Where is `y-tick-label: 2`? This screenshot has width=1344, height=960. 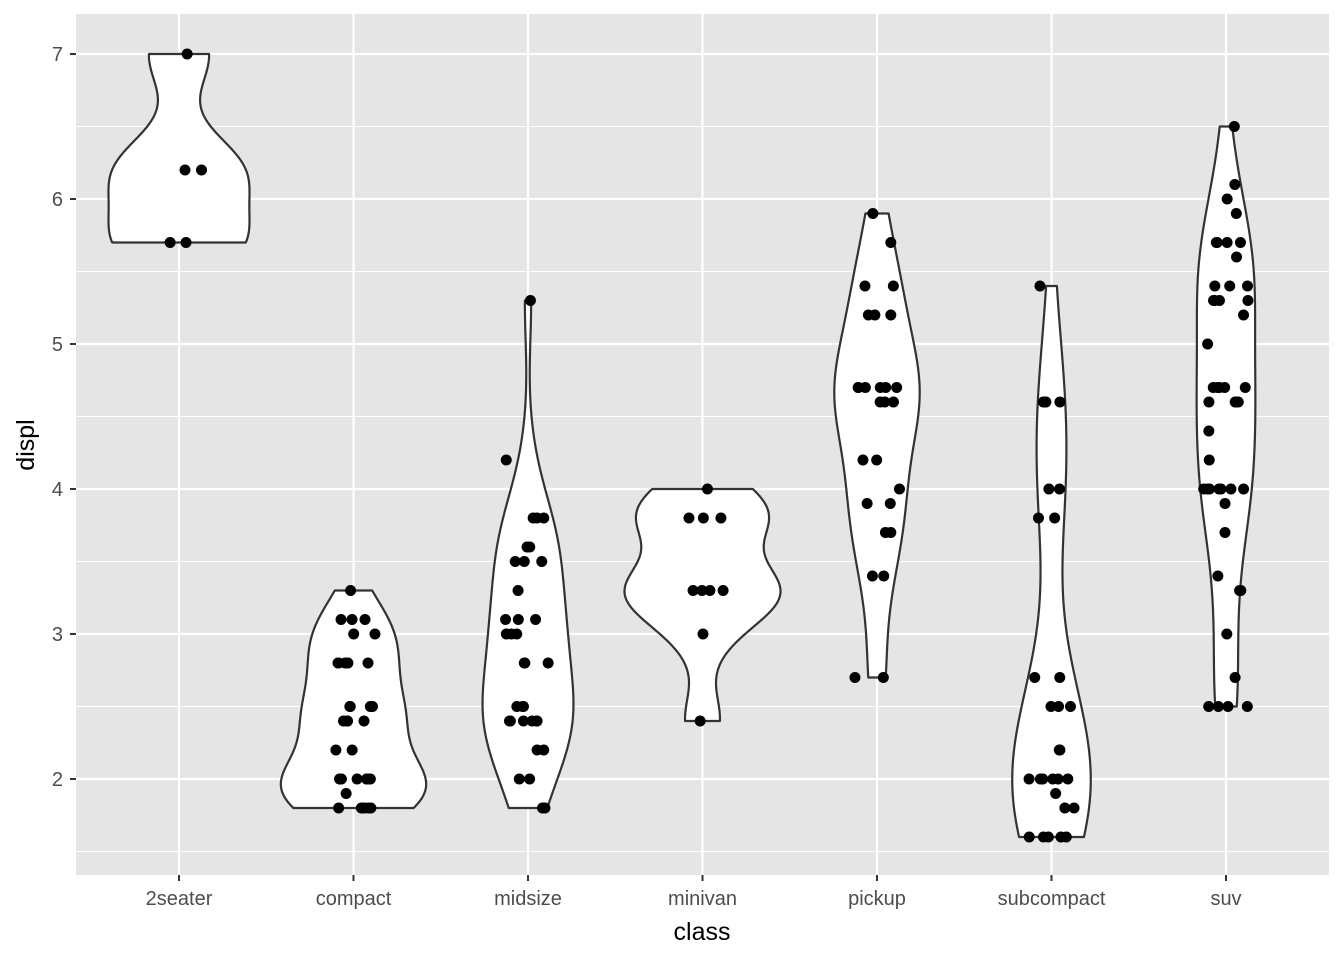
y-tick-label: 2 is located at coordinates (57, 780).